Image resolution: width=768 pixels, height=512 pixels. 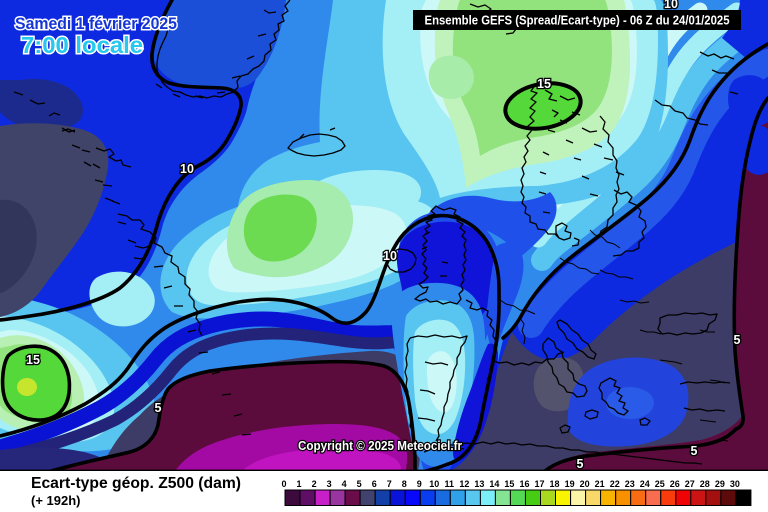 What do you see at coordinates (675, 484) in the screenshot?
I see `svg-text: 26` at bounding box center [675, 484].